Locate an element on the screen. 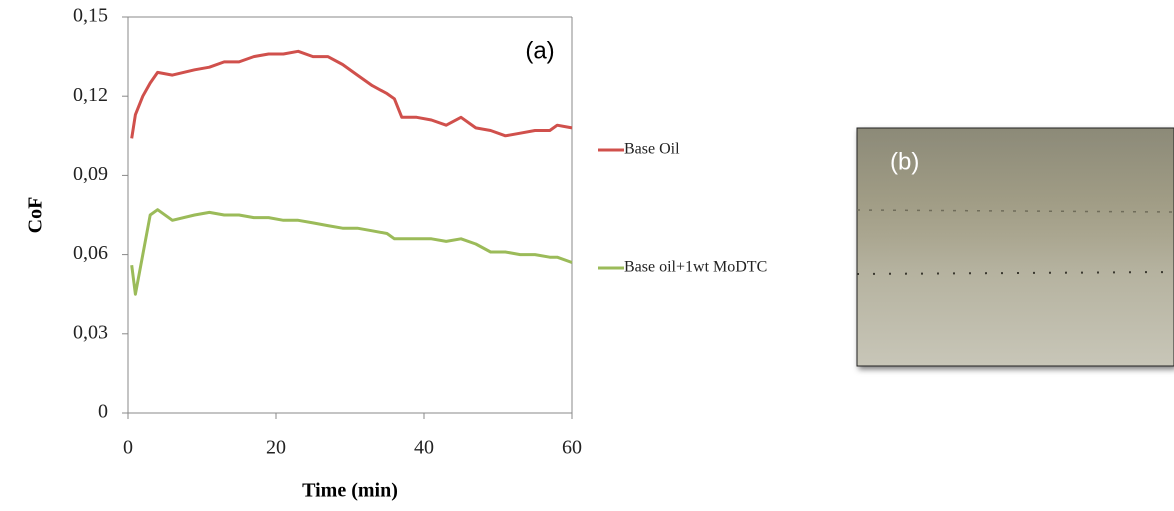 The image size is (1174, 511). photo-panel is located at coordinates (1015, 247).